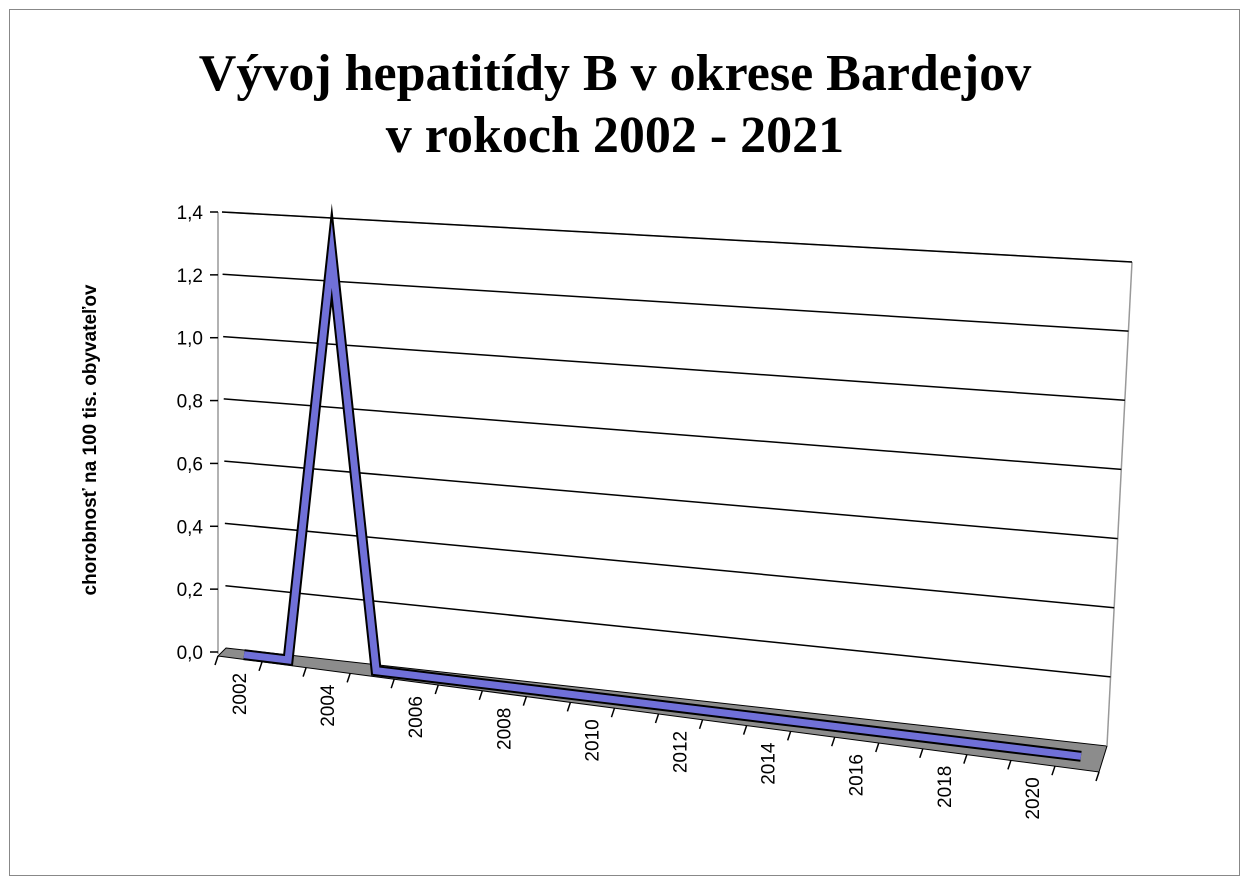  Describe the element at coordinates (1119, 504) in the screenshot. I see `back-wall-edge` at that location.